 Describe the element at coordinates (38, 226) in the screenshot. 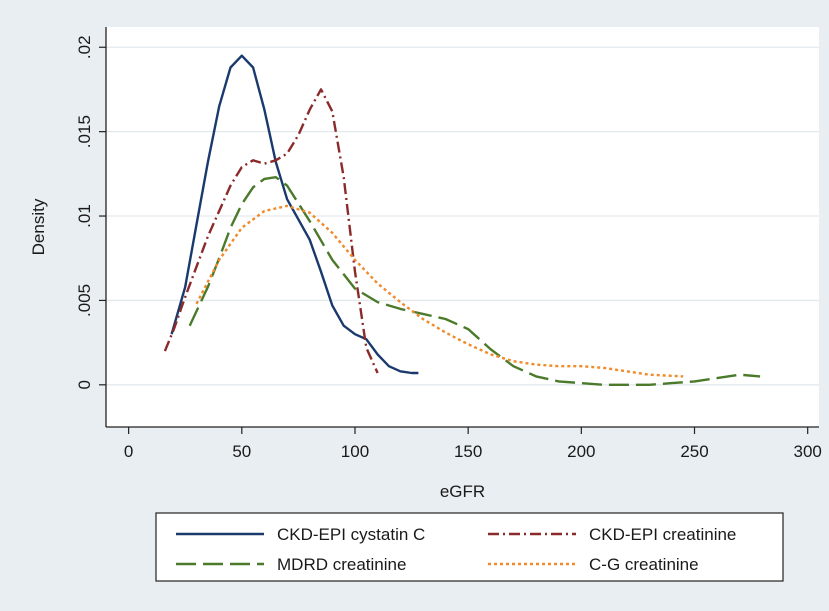

I see `y-axis-label: Density` at that location.